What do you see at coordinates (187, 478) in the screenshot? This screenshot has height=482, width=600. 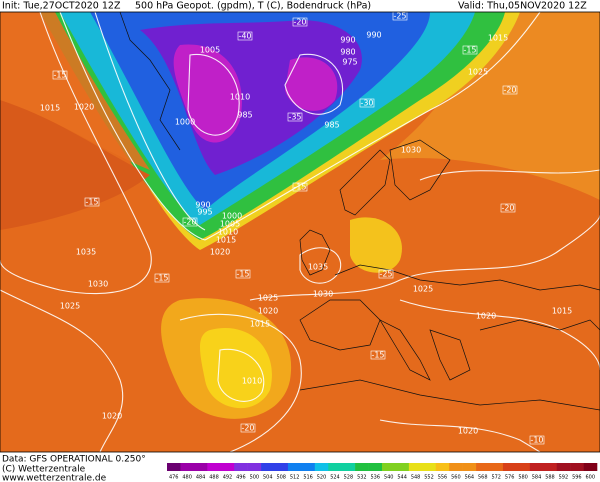 I see `colorbar-label: 480` at bounding box center [187, 478].